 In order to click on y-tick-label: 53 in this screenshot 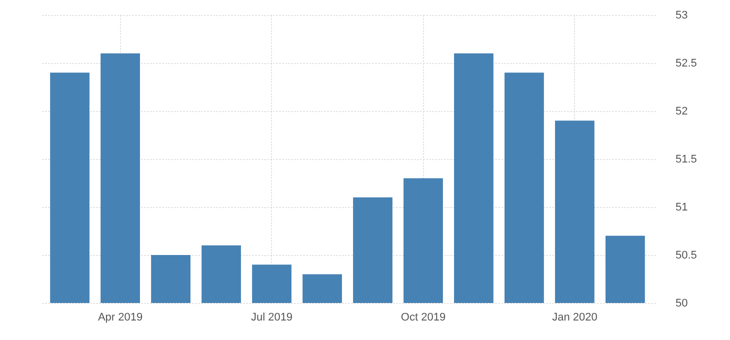, I will do `click(682, 16)`.